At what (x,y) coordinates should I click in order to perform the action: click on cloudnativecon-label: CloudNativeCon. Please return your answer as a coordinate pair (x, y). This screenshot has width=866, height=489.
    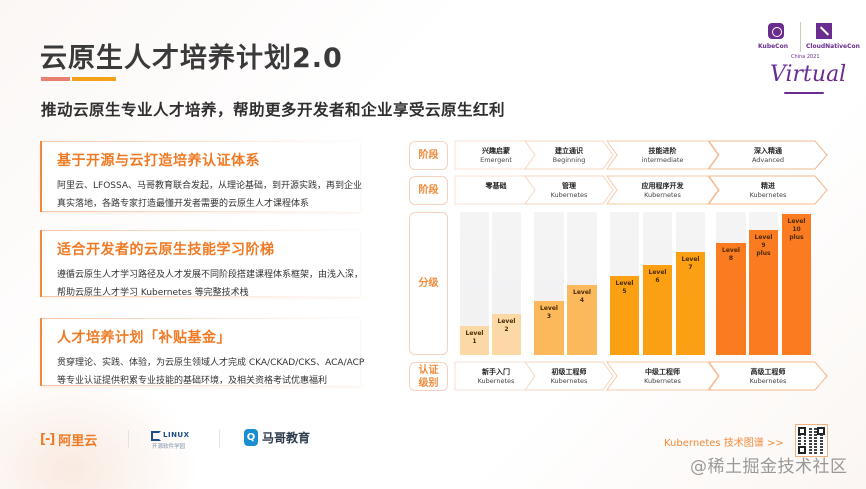
    Looking at the image, I should click on (833, 46).